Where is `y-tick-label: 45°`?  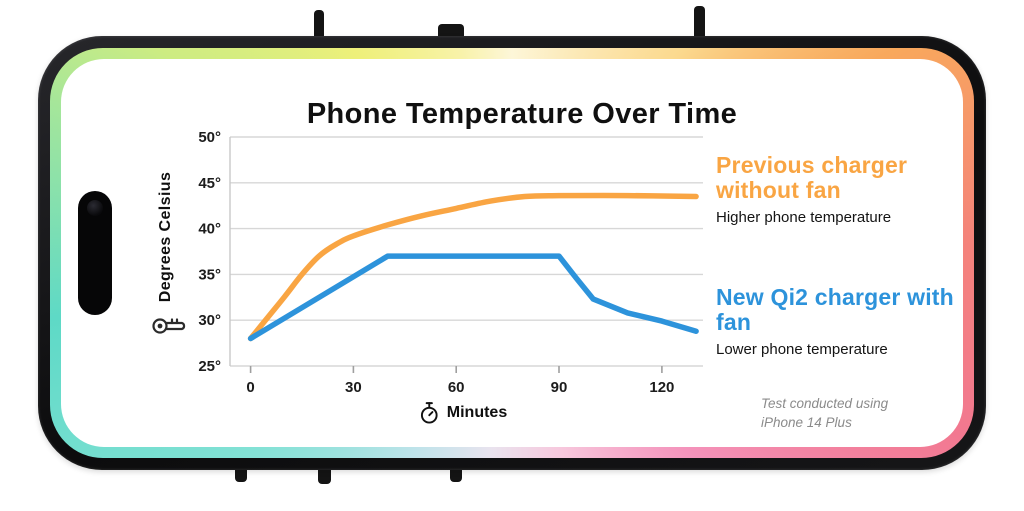
y-tick-label: 45° is located at coordinates (209, 183).